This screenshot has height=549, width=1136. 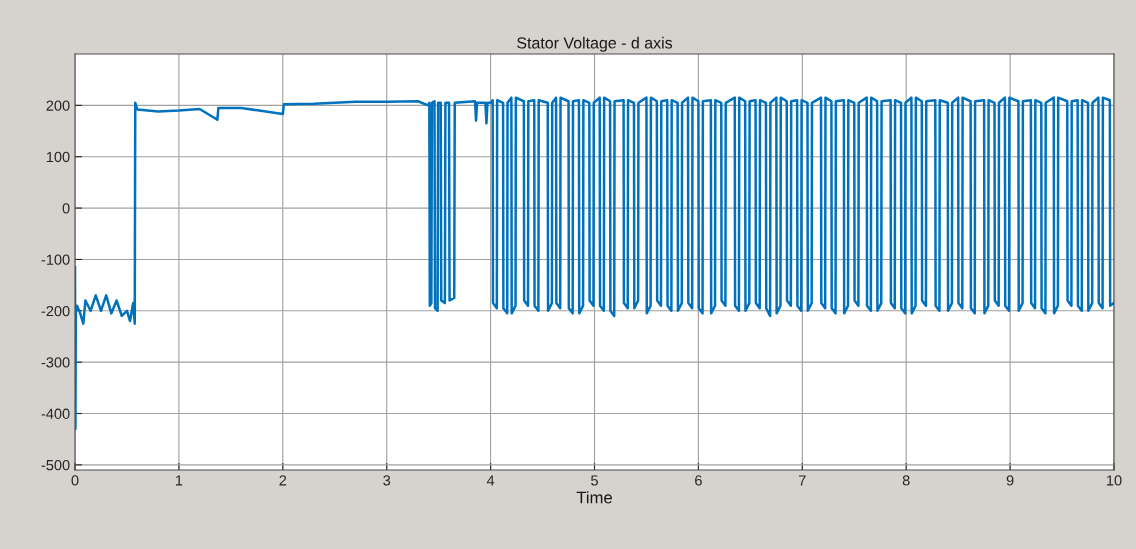 What do you see at coordinates (58, 157) in the screenshot?
I see `y-tick-label: 100` at bounding box center [58, 157].